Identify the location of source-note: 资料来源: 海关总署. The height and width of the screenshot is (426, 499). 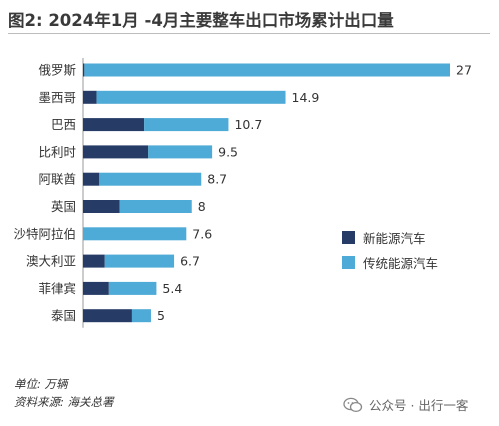
(64, 402).